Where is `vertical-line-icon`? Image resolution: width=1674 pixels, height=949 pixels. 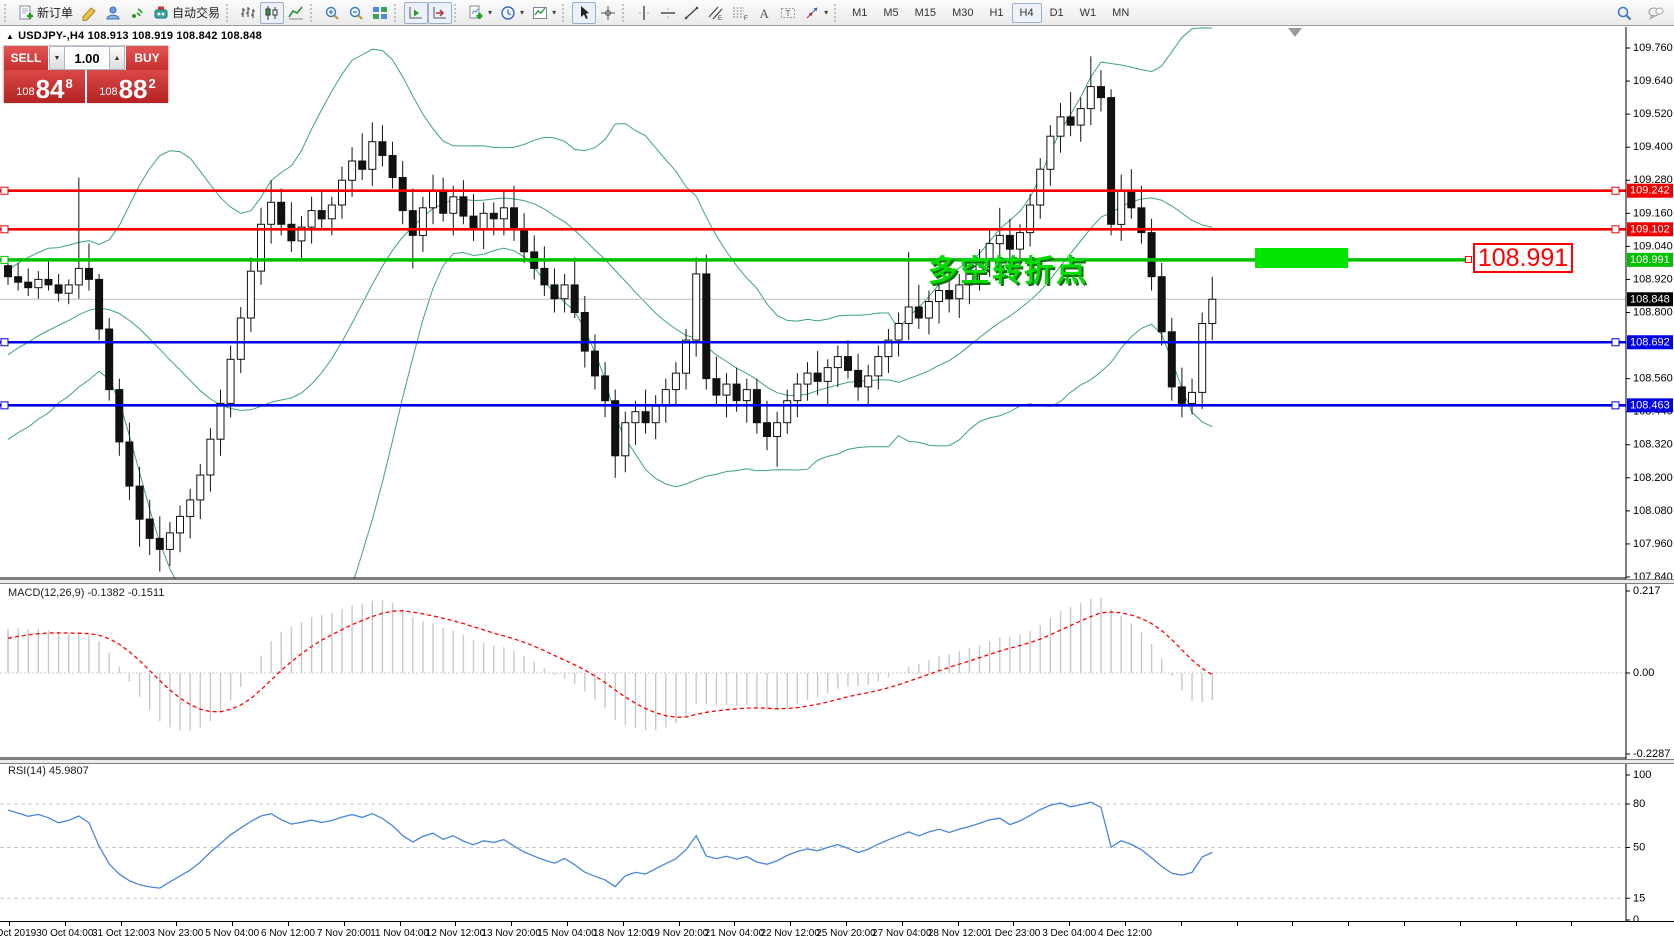
vertical-line-icon is located at coordinates (644, 13).